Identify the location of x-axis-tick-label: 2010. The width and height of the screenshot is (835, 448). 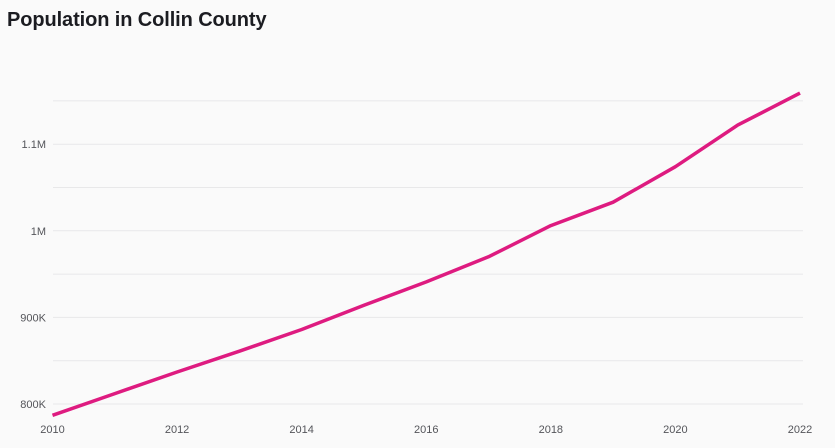
(52, 430).